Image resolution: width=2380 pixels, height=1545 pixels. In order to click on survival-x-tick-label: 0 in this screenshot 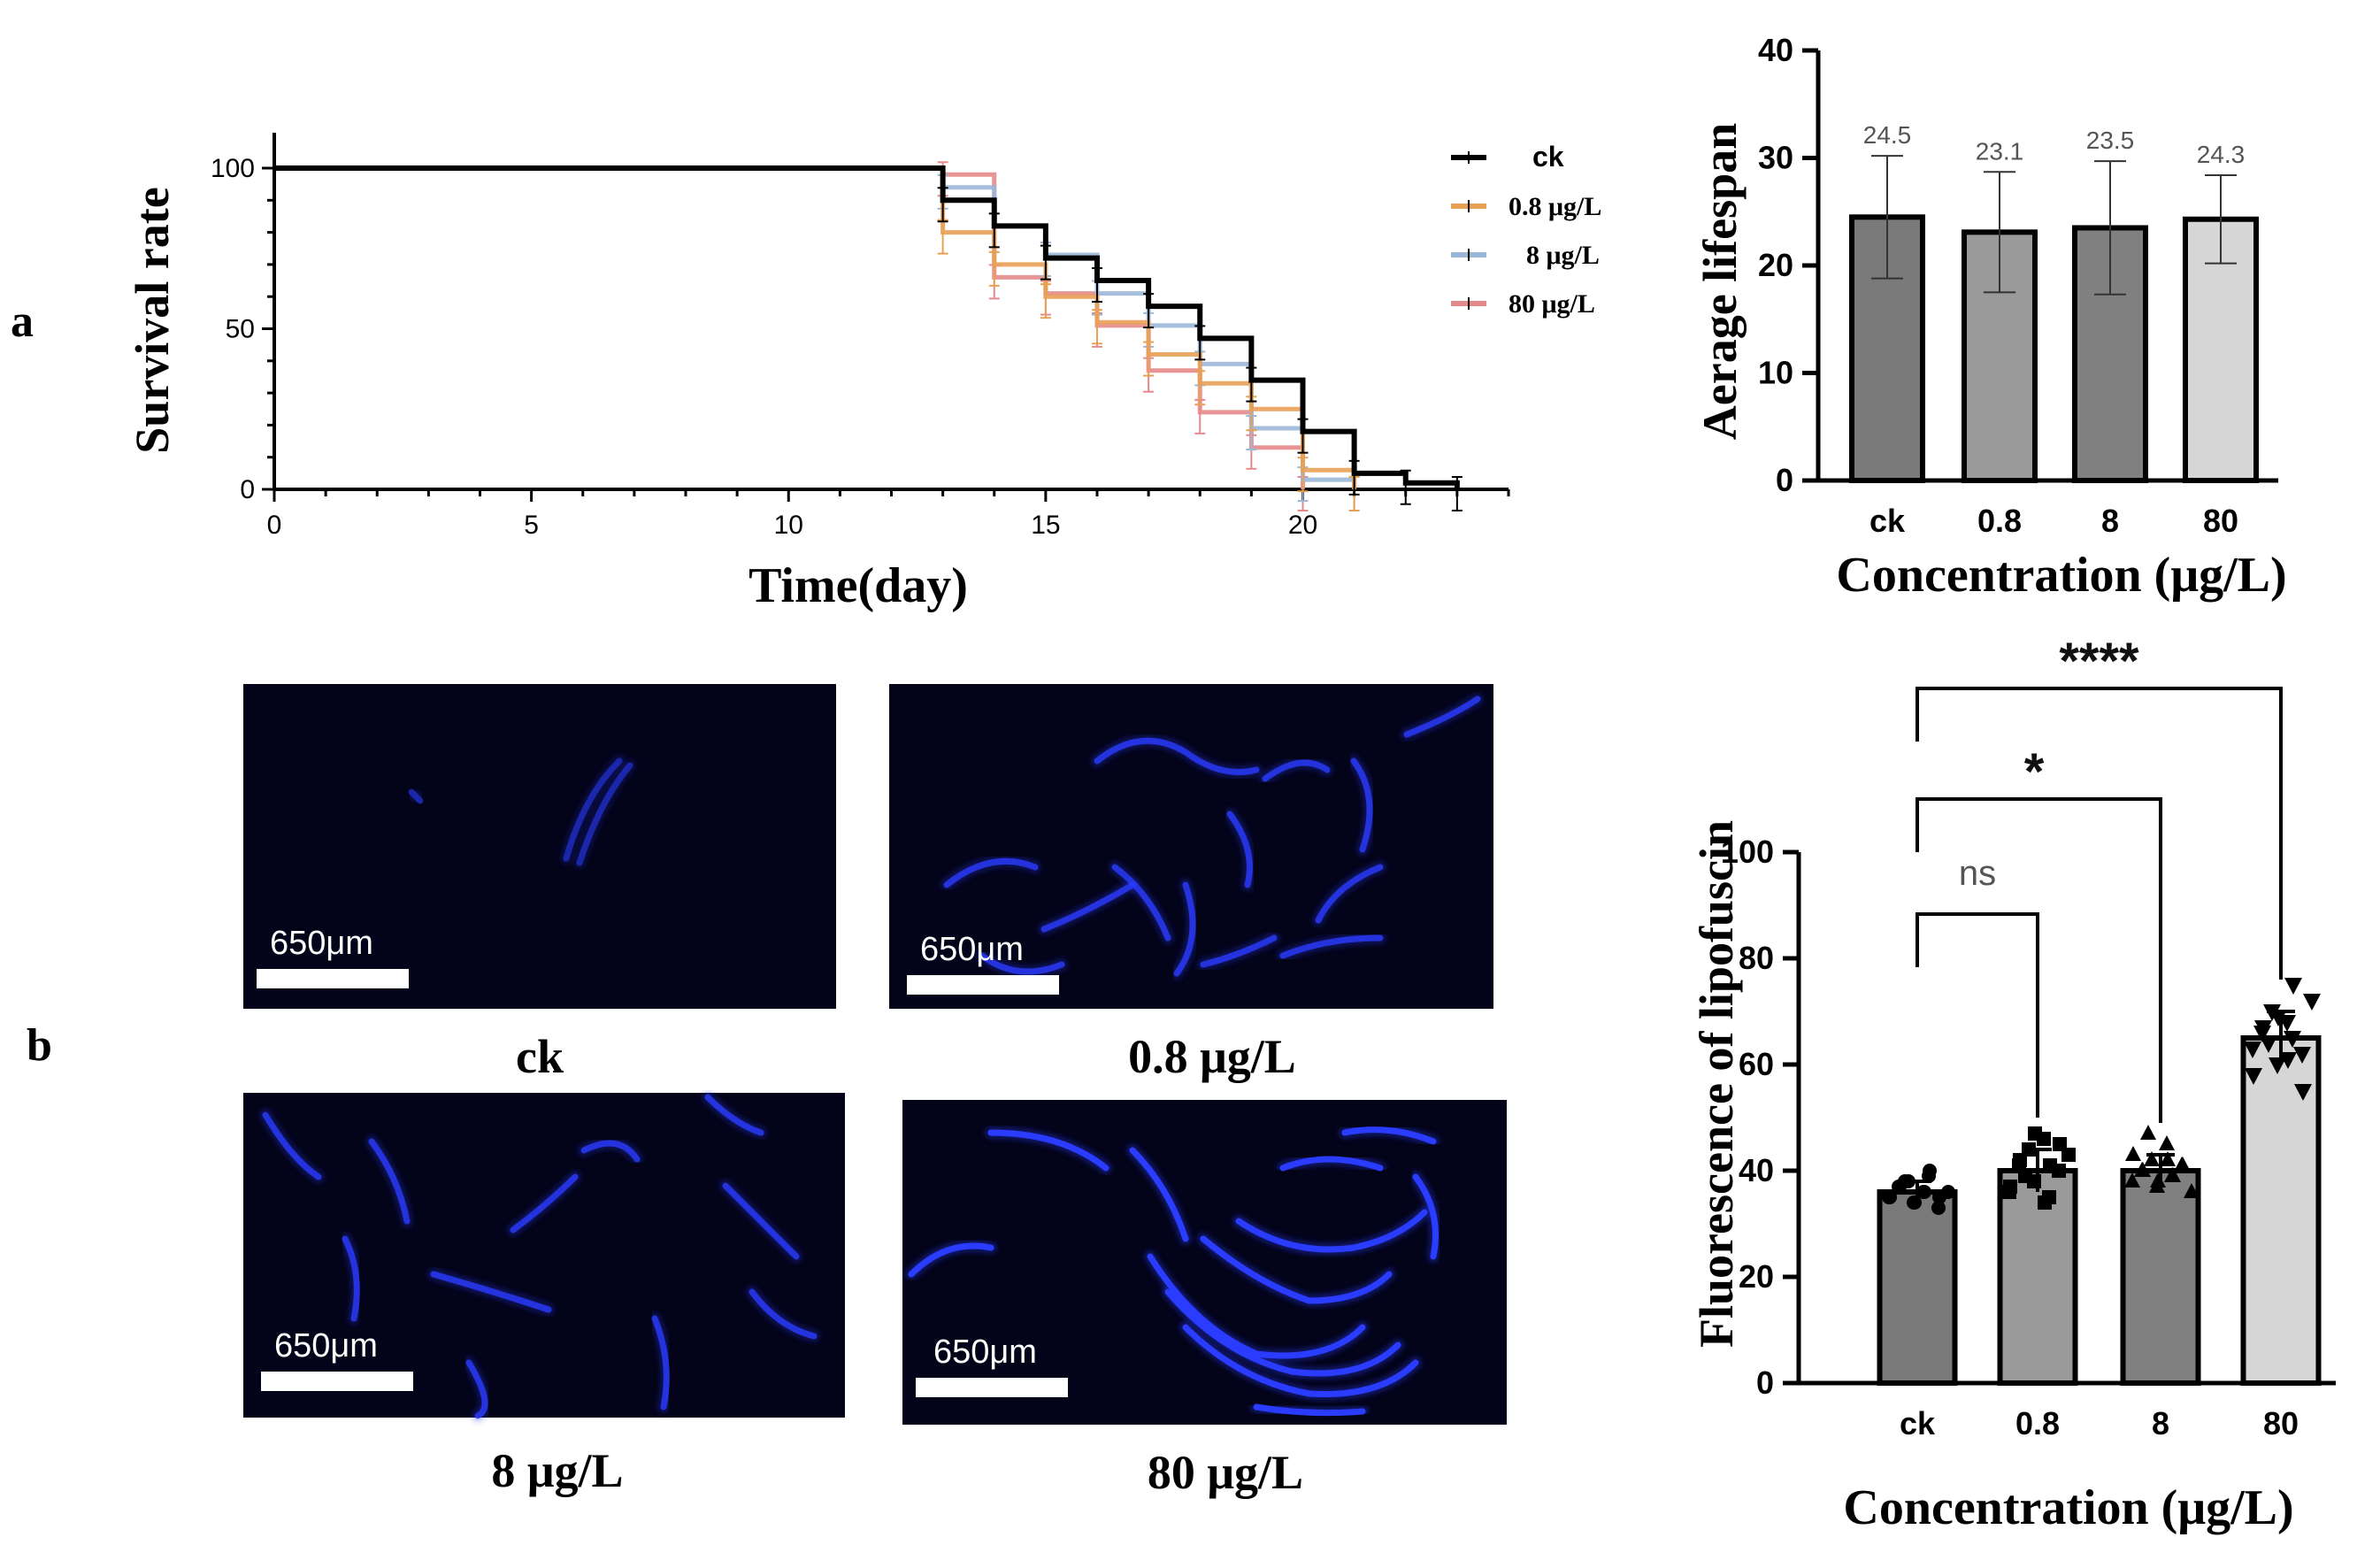, I will do `click(274, 525)`.